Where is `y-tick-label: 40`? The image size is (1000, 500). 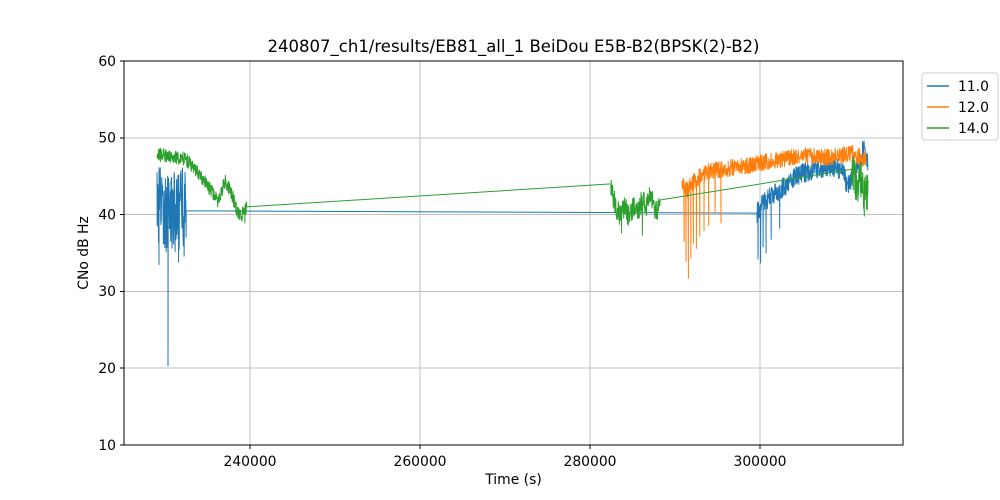
y-tick-label: 40 is located at coordinates (107, 215).